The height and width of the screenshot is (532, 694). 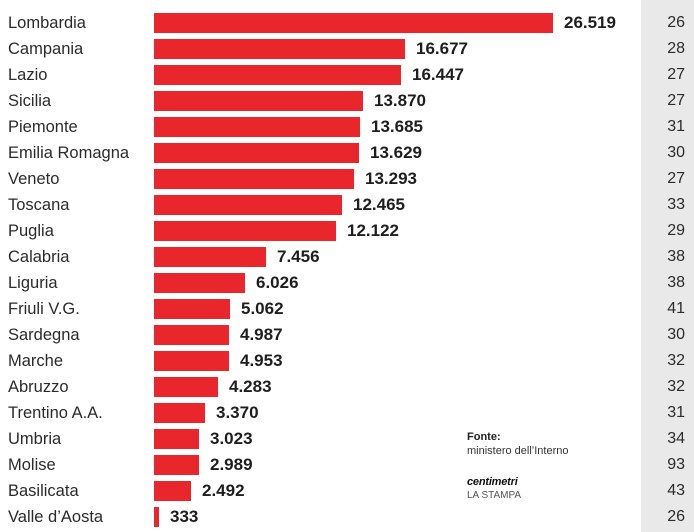 I want to click on value-label: 13.870, so click(x=400, y=100).